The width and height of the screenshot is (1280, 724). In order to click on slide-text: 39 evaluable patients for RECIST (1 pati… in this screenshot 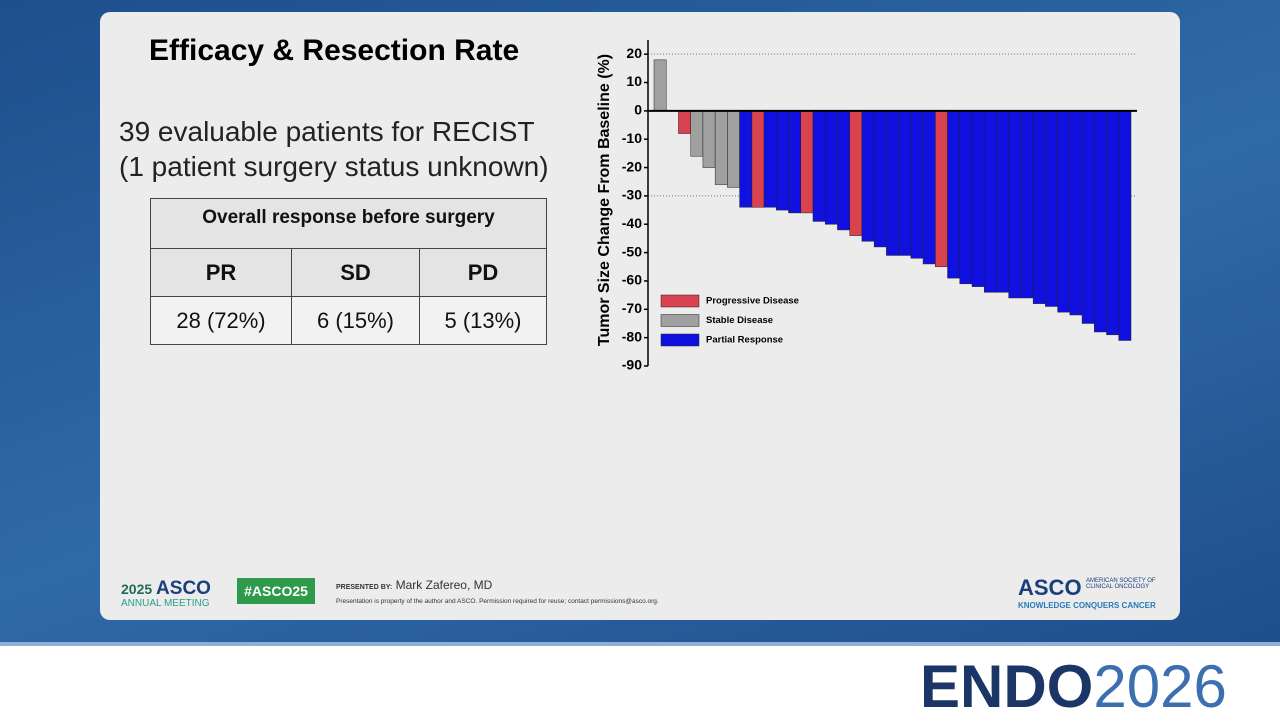, I will do `click(334, 149)`.